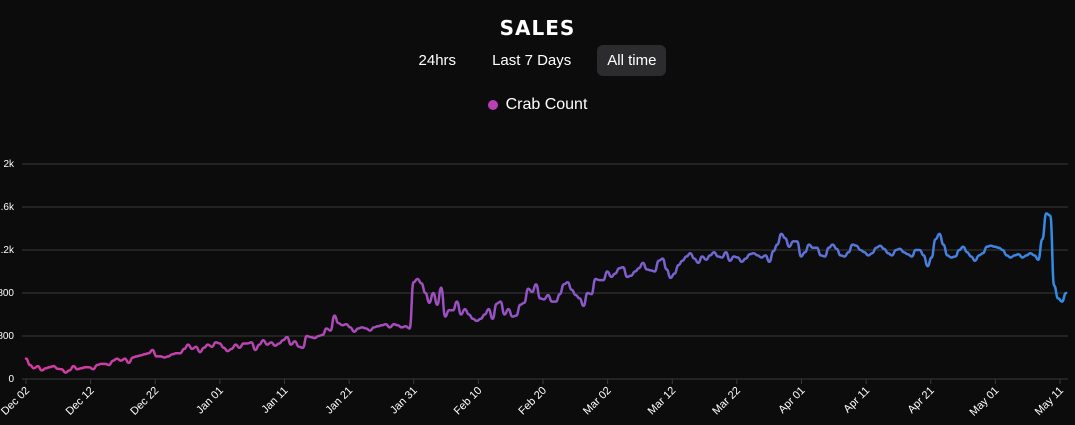 This screenshot has width=1075, height=425. I want to click on x-tick-label: Jan 01, so click(210, 401).